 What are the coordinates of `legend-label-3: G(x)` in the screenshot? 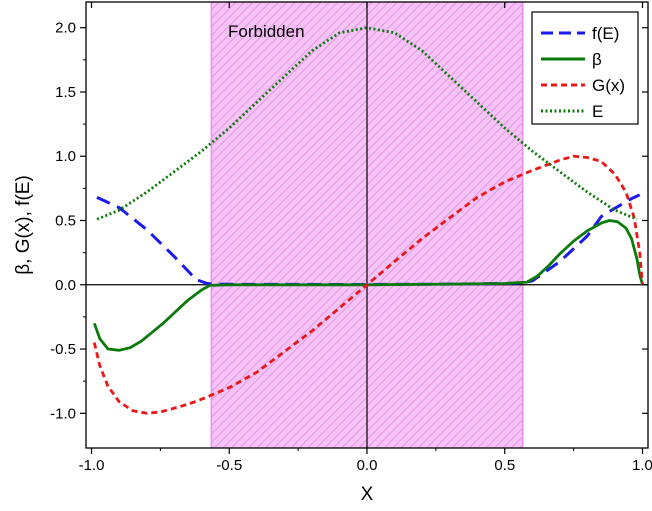 It's located at (608, 85).